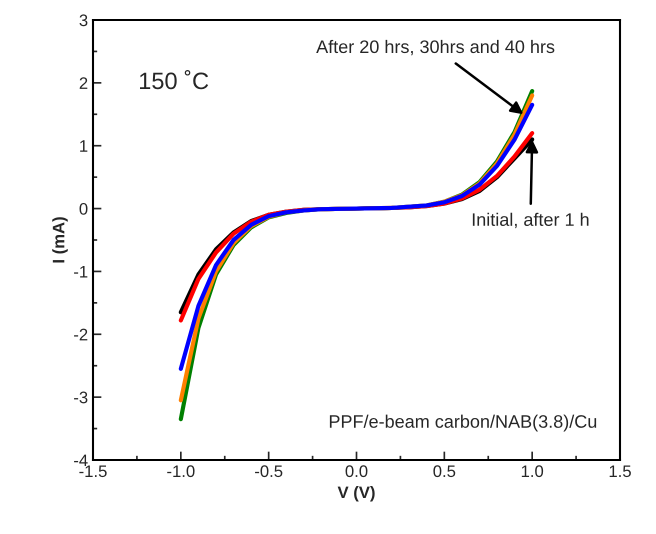 The height and width of the screenshot is (534, 656). I want to click on annotation: PPF/e-beam carbon/NAB(3.8)/Cu, so click(463, 423).